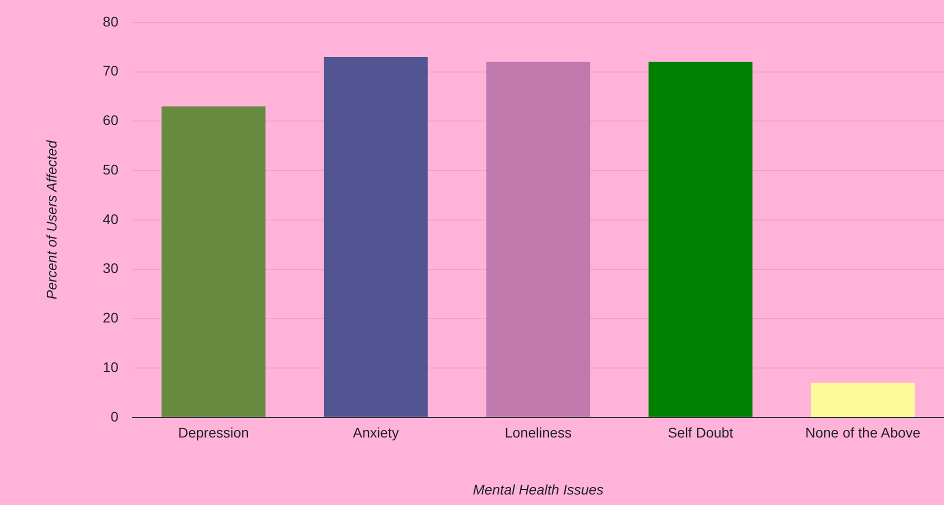 The image size is (944, 505). What do you see at coordinates (110, 268) in the screenshot?
I see `y-tick-label: 30` at bounding box center [110, 268].